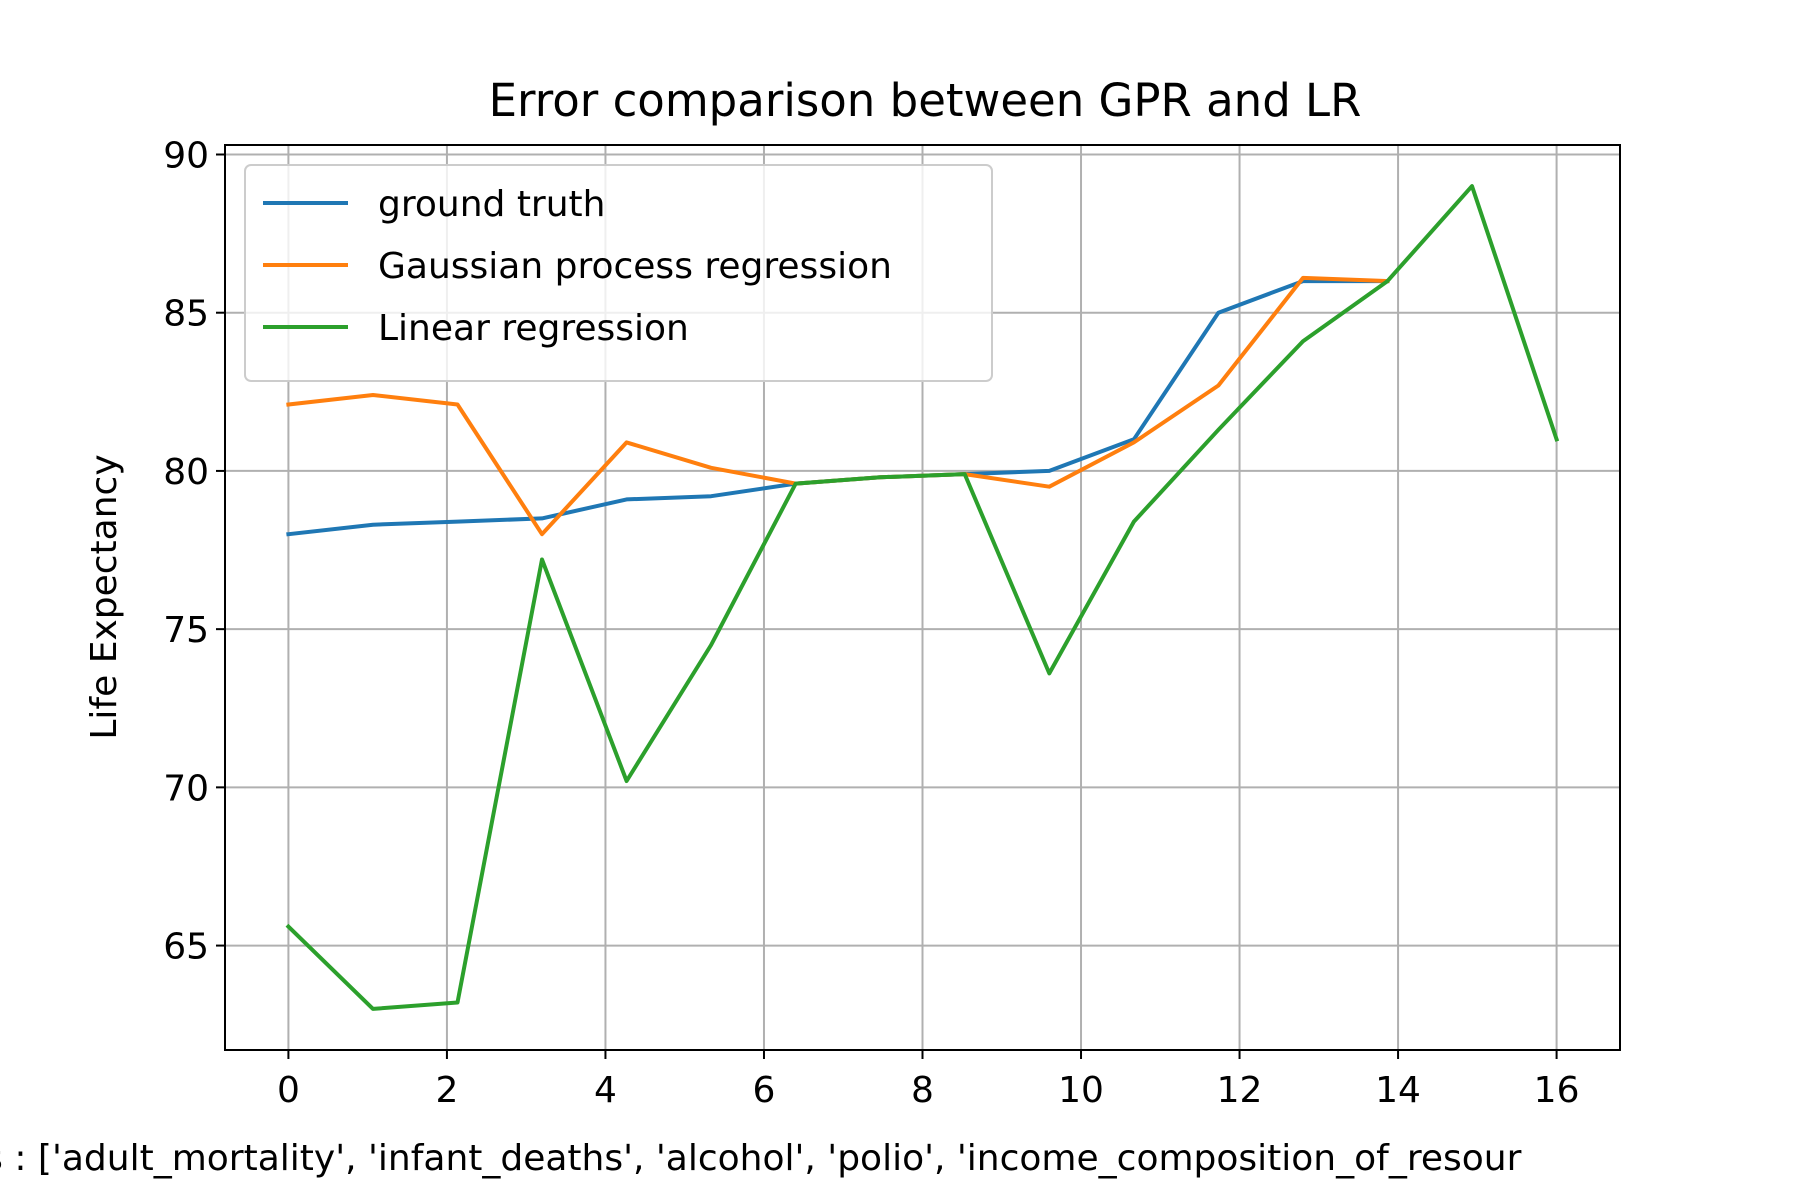 The width and height of the screenshot is (1800, 1200). I want to click on y-tick-label: 90, so click(186, 155).